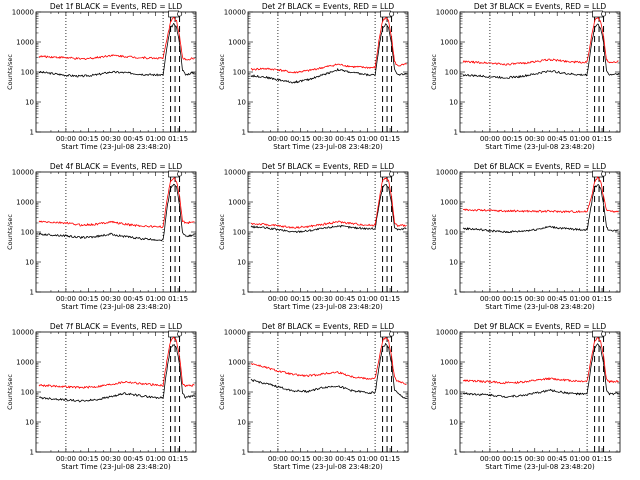 This screenshot has width=640, height=480. I want to click on chart-title: Det 3f BLACK = Events, RED = LLD, so click(540, 6).